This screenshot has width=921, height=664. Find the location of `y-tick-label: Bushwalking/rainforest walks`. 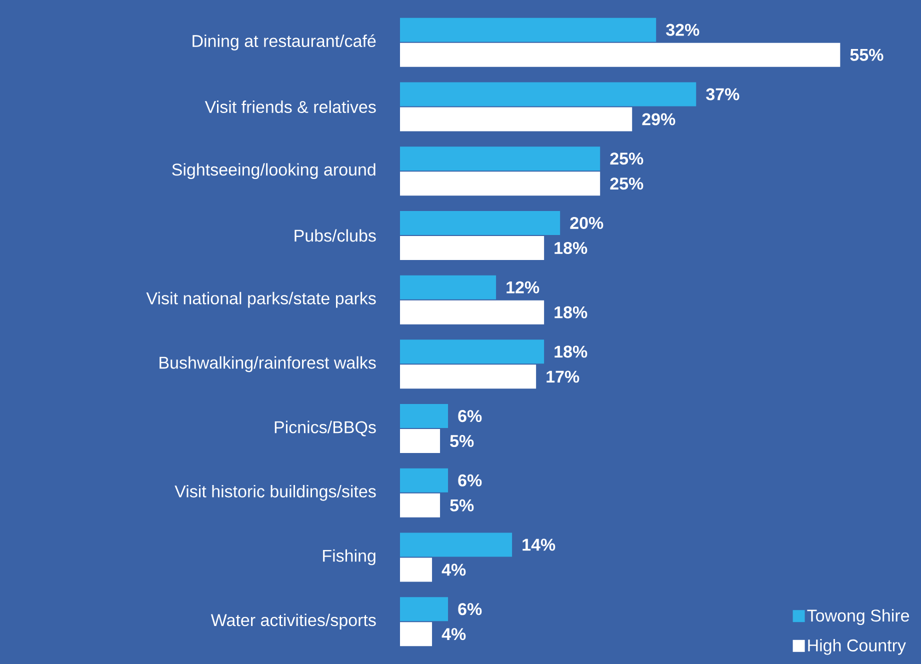

y-tick-label: Bushwalking/rainforest walks is located at coordinates (268, 364).